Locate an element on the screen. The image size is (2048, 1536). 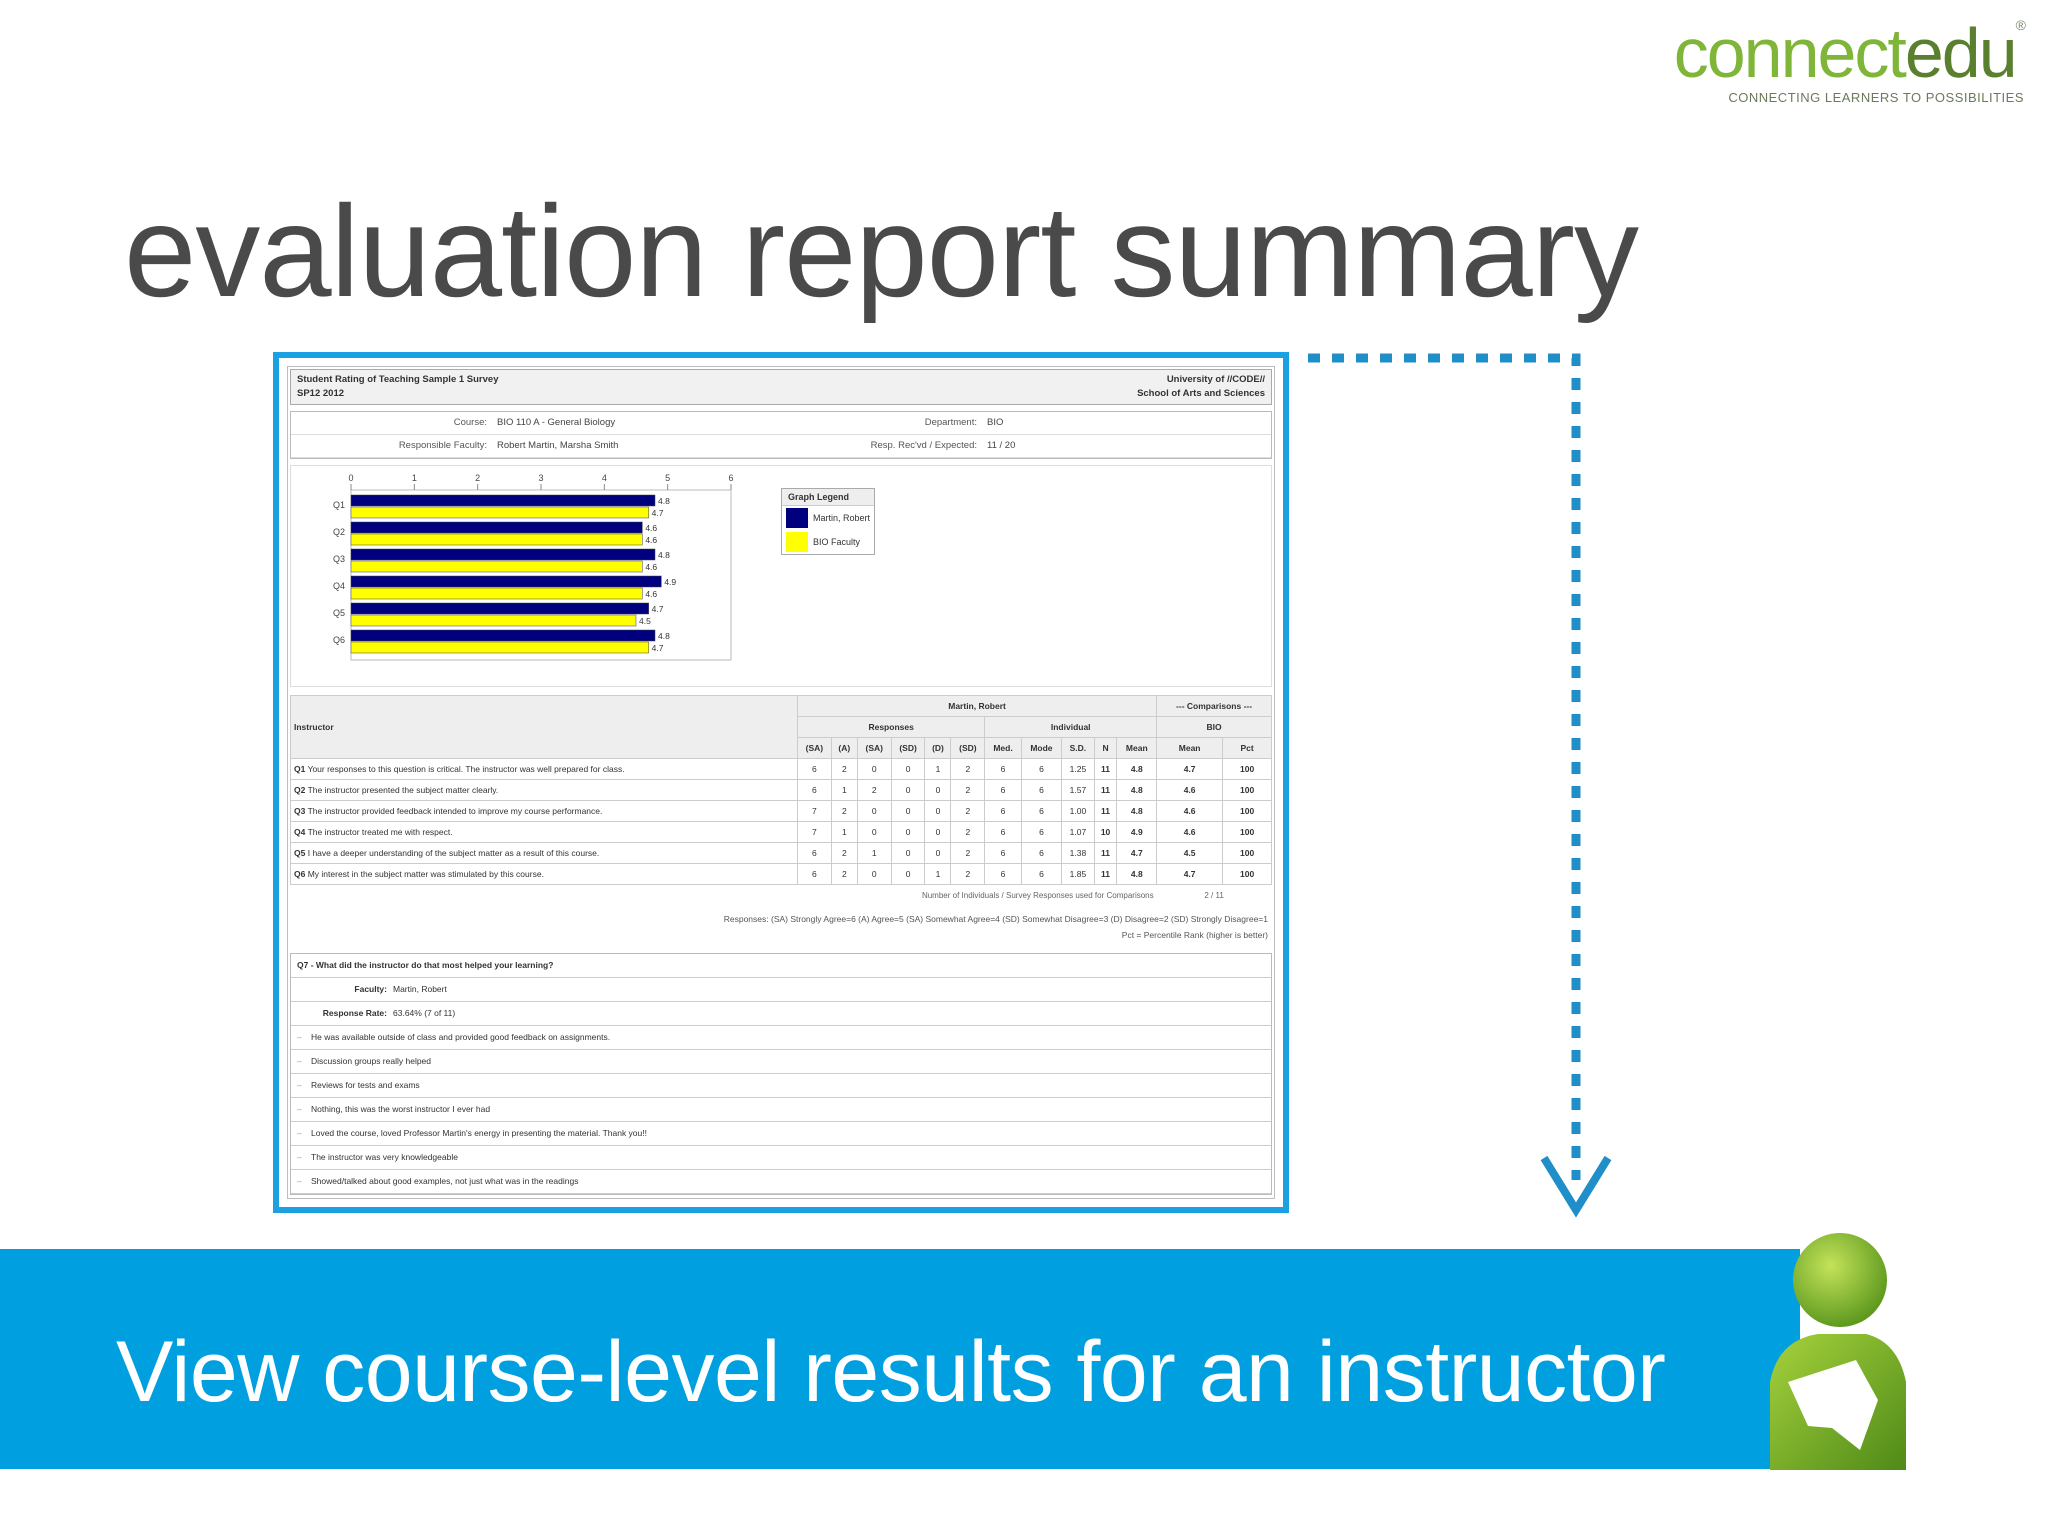
x-tick-label: 5 is located at coordinates (667, 478).